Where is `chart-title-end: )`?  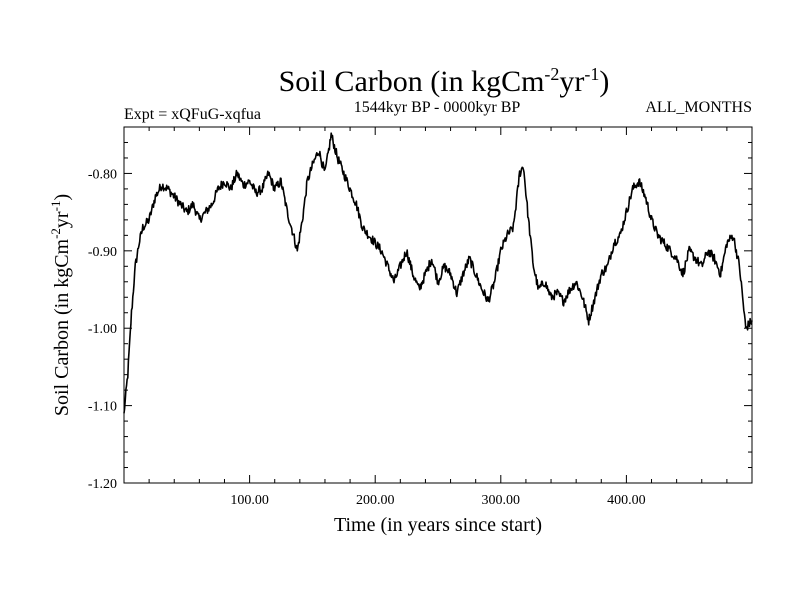
chart-title-end: ) is located at coordinates (604, 81).